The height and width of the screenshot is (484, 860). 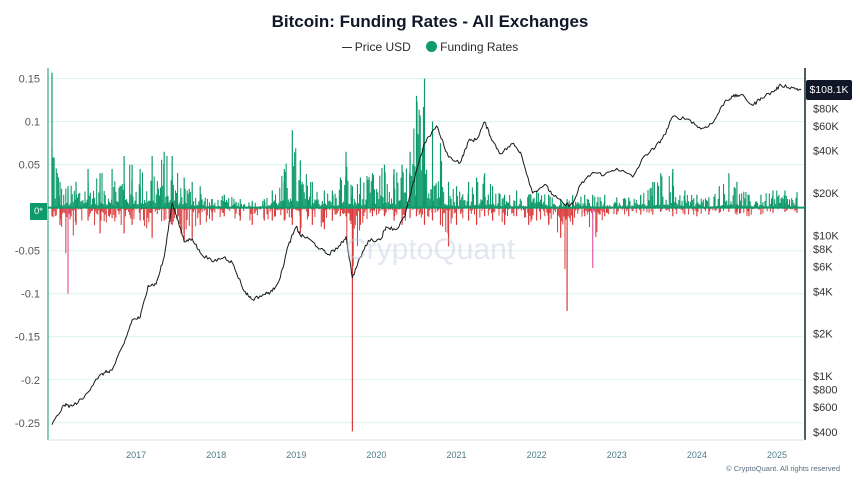 I want to click on y-right-tick-label: $6K, so click(x=823, y=268).